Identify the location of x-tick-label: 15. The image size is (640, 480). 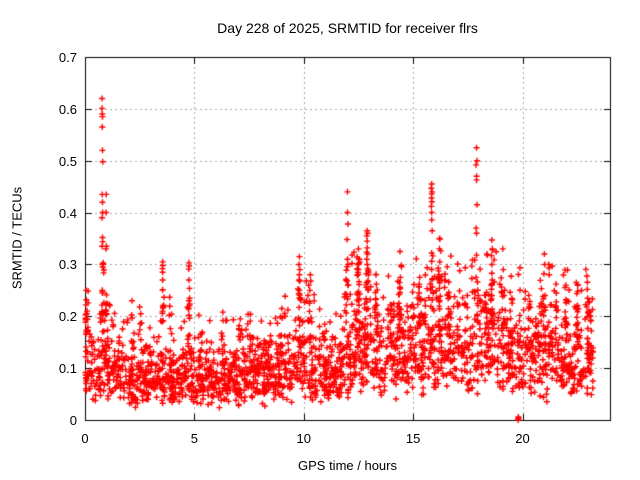
(413, 438).